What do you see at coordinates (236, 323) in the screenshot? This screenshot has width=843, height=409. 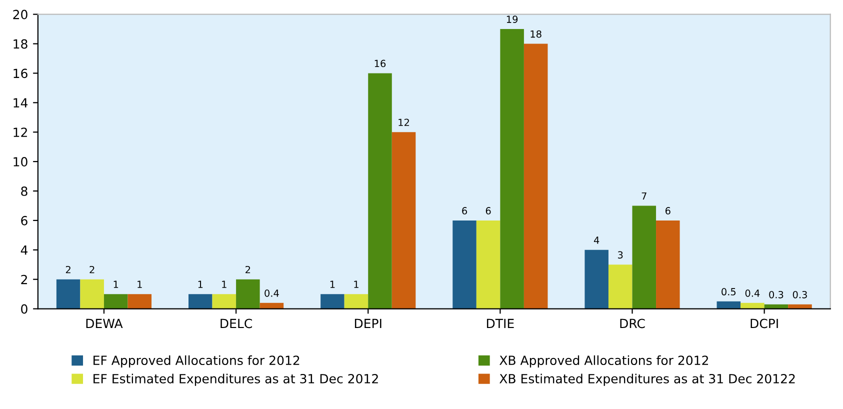 I see `x-tick-label: DELC` at bounding box center [236, 323].